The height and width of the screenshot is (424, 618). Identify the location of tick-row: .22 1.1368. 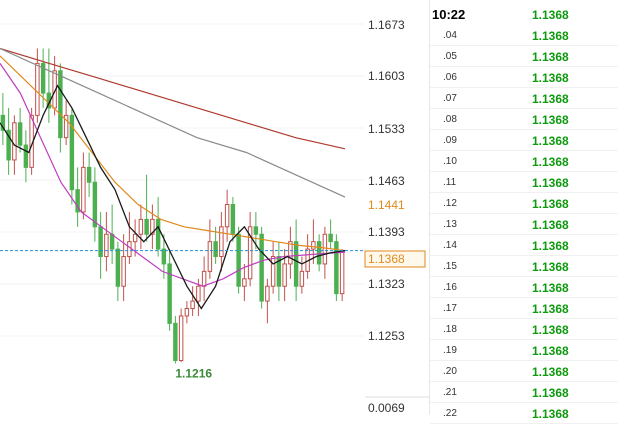
(524, 413).